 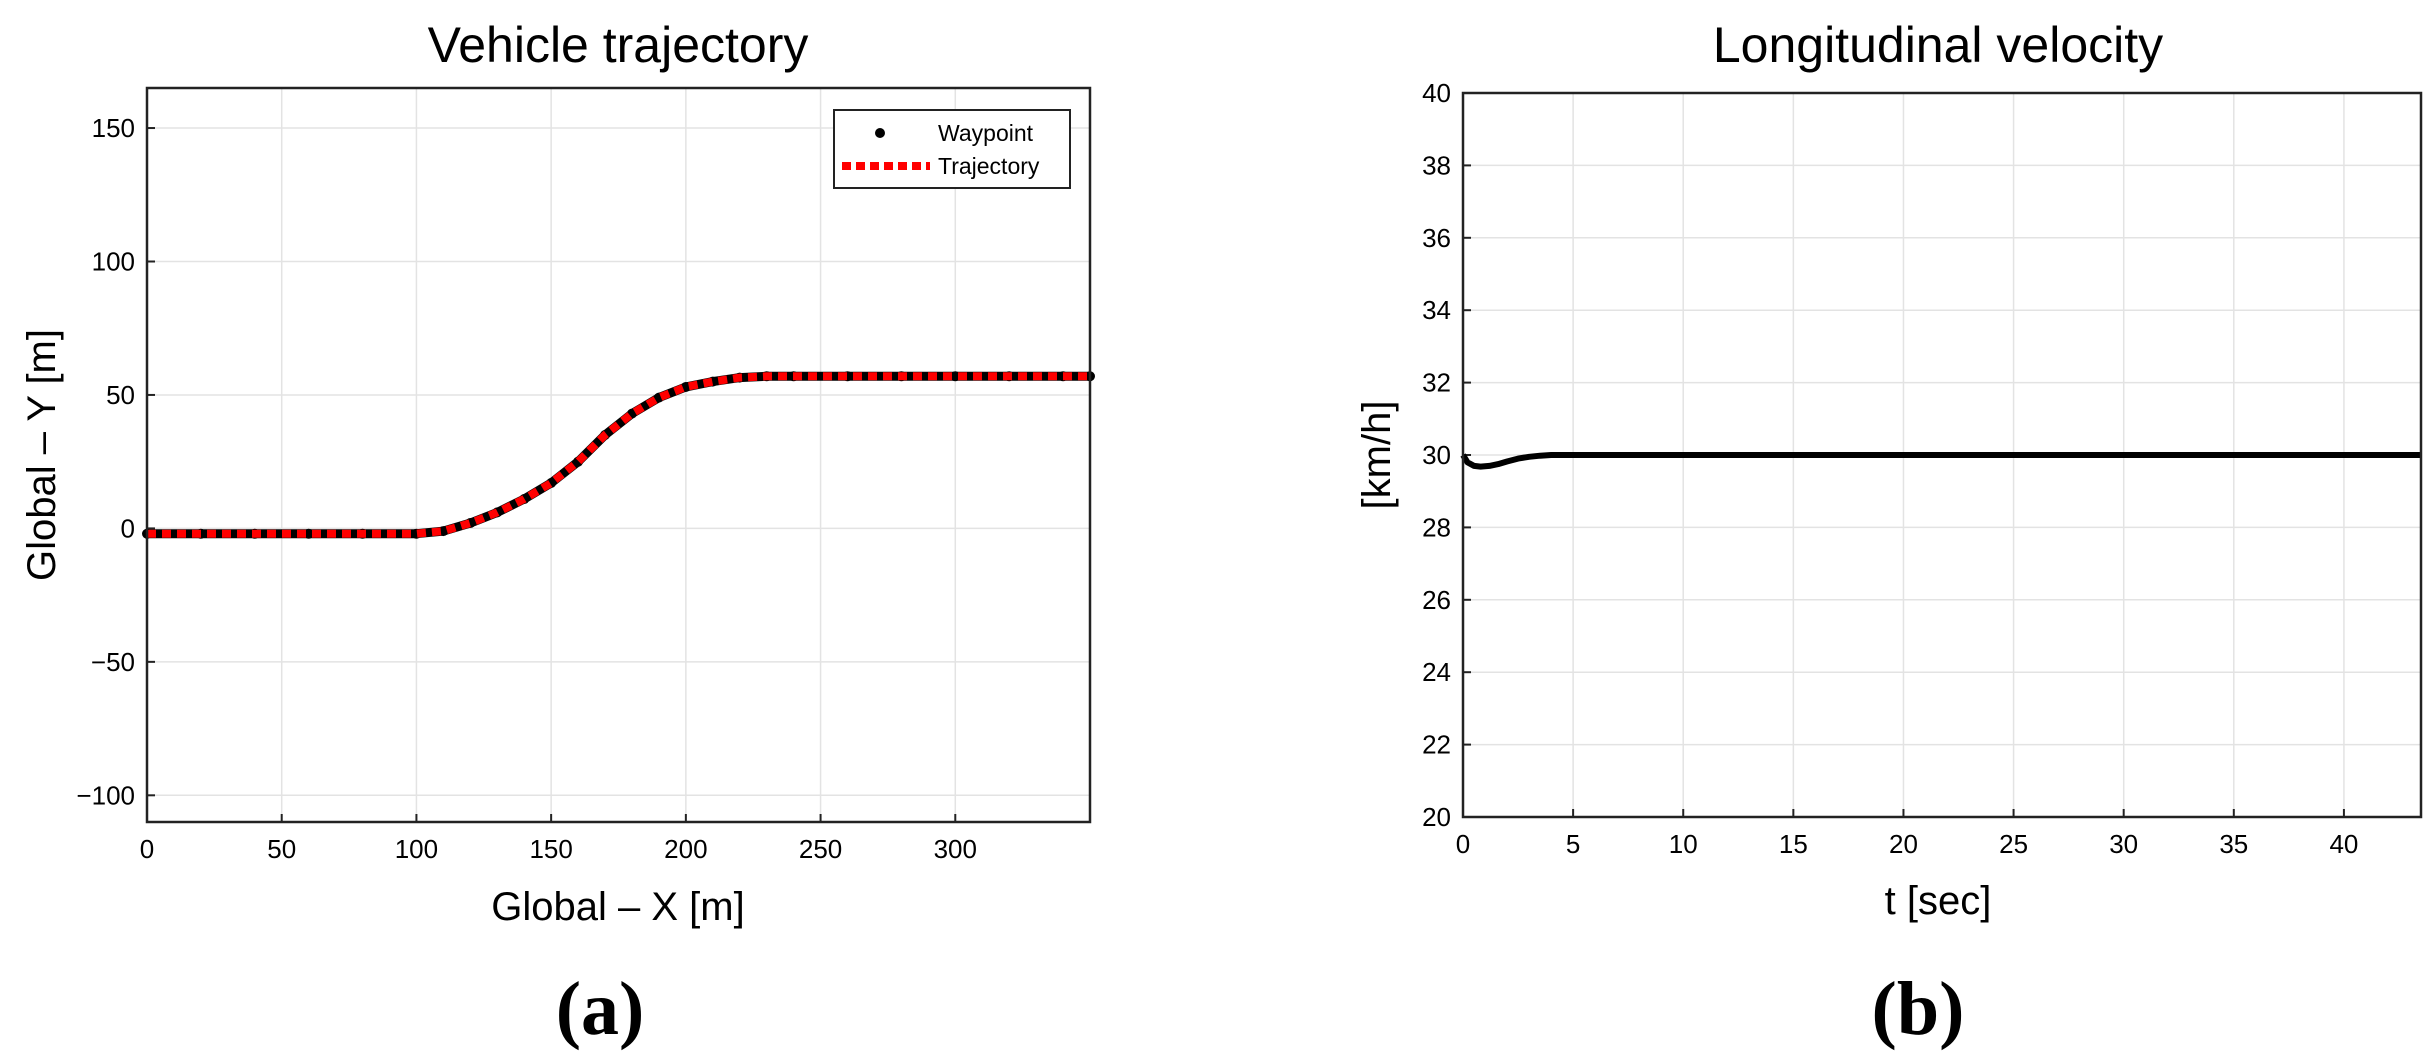 I want to click on series-waypoint-line, so click(x=618, y=455).